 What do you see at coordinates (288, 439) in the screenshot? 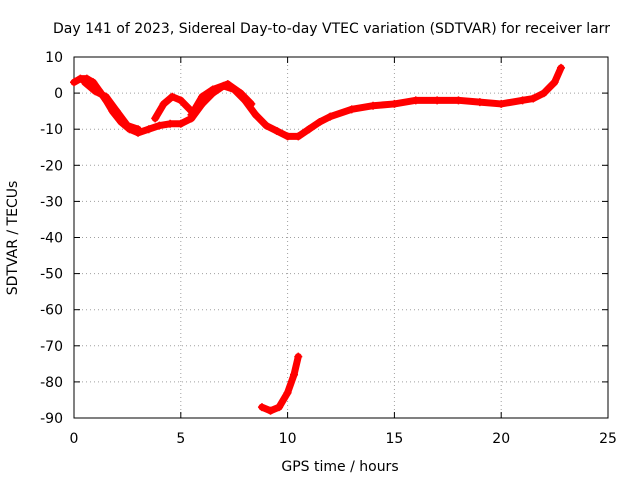
I see `x-tick-label: 10` at bounding box center [288, 439].